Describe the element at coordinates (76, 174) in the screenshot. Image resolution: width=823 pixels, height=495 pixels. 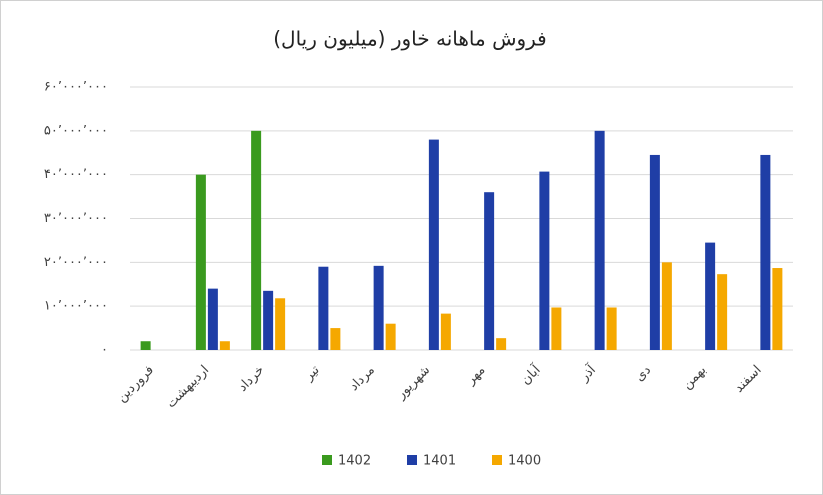
I see `y-tick-label: ۴۰٬۰۰۰٬۰۰۰` at that location.